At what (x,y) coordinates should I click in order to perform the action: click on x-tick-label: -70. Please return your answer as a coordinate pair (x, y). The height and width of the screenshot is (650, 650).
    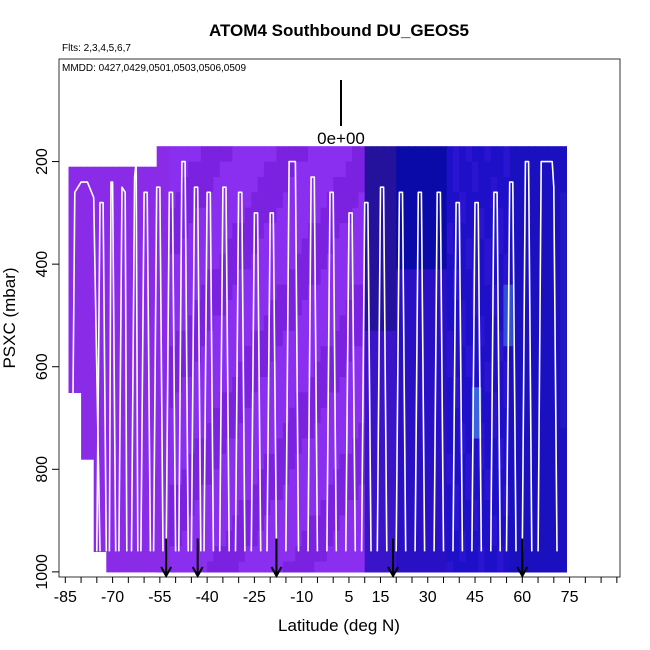
    Looking at the image, I should click on (112, 597).